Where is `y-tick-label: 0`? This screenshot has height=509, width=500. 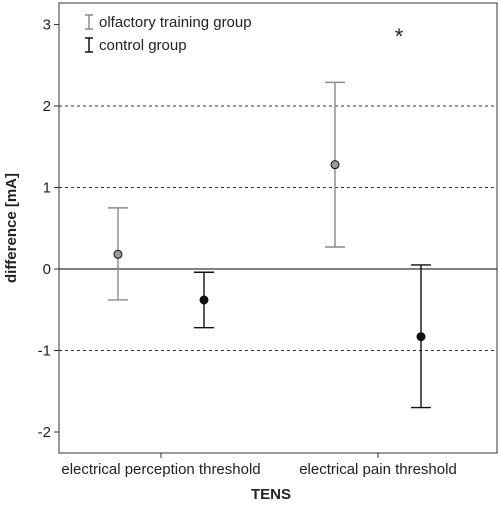
y-tick-label: 0 is located at coordinates (47, 269).